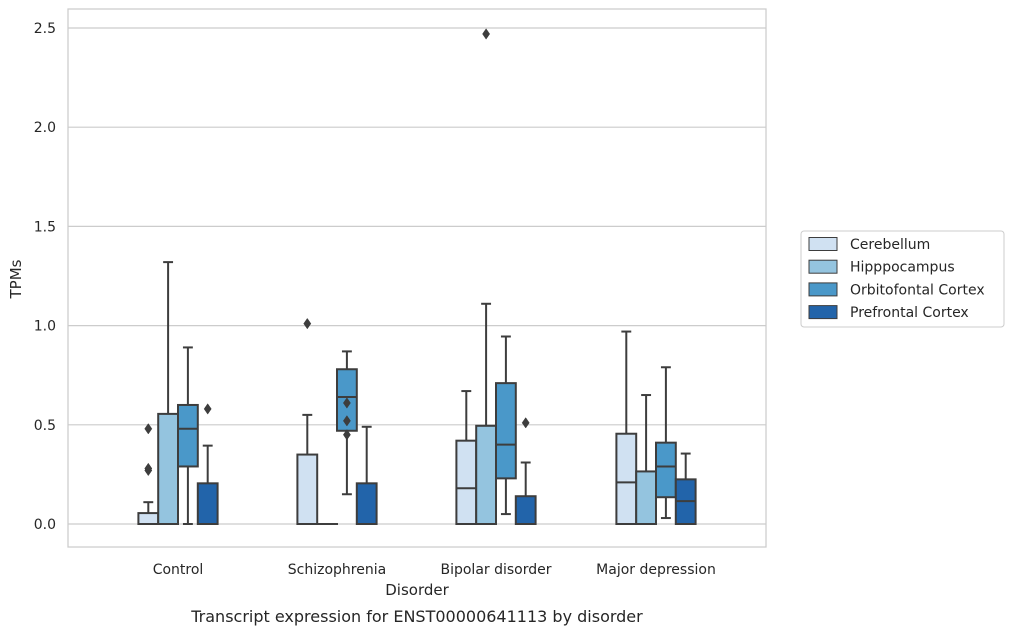  What do you see at coordinates (337, 570) in the screenshot?
I see `x-tick-label: Schizophrenia` at bounding box center [337, 570].